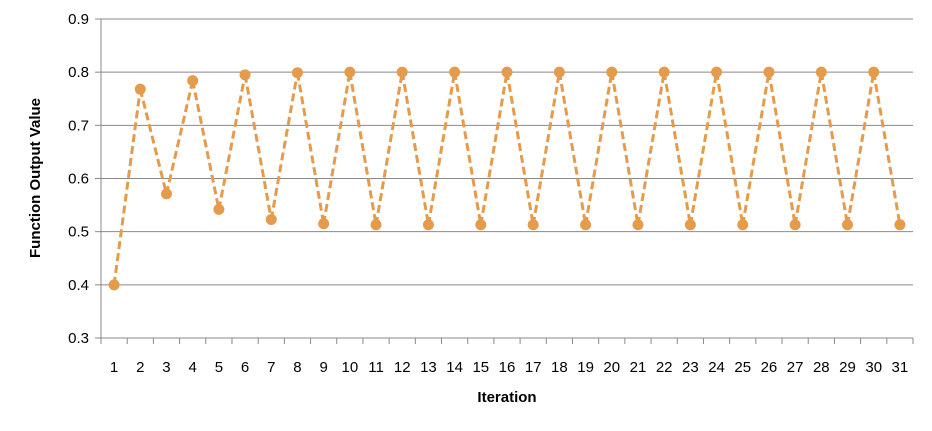 The image size is (932, 431). I want to click on x-tick-label: 28, so click(821, 367).